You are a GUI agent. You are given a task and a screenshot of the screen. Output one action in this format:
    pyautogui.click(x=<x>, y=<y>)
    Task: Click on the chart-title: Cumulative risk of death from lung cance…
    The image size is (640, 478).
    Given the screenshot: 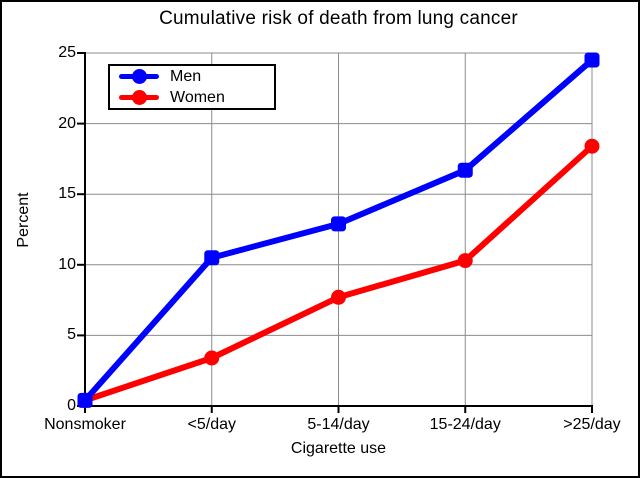 What is the action you would take?
    pyautogui.click(x=338, y=18)
    